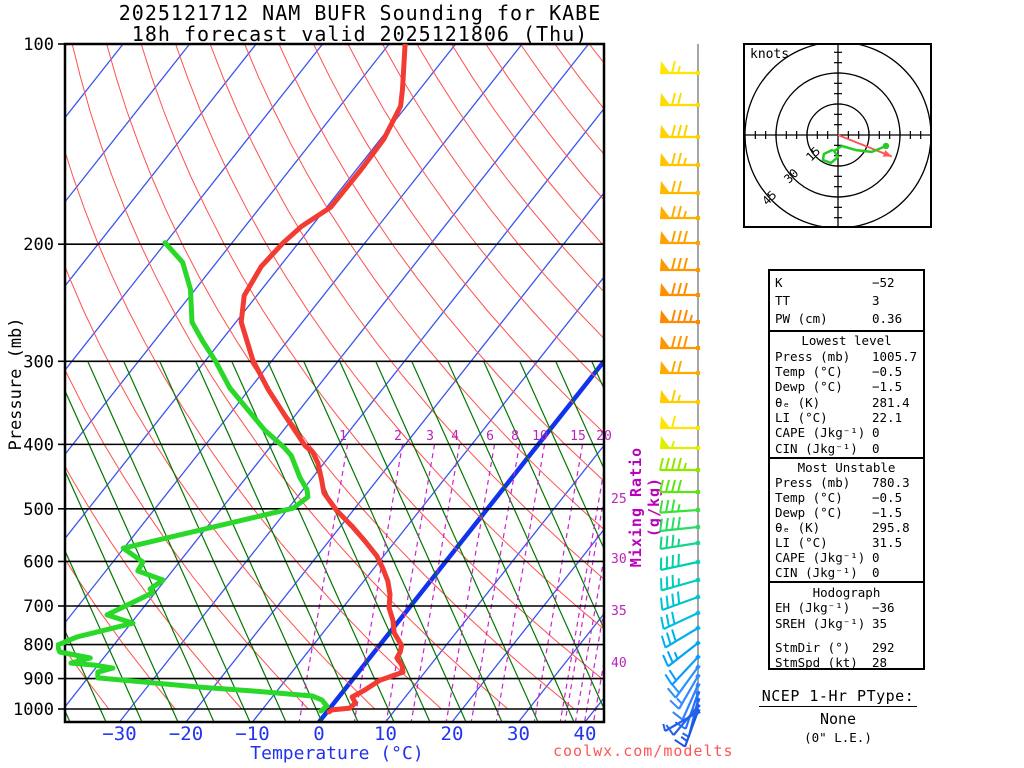 The width and height of the screenshot is (1024, 768). Describe the element at coordinates (816, 572) in the screenshot. I see `index-label: CIN (Jkg⁻¹)` at that location.